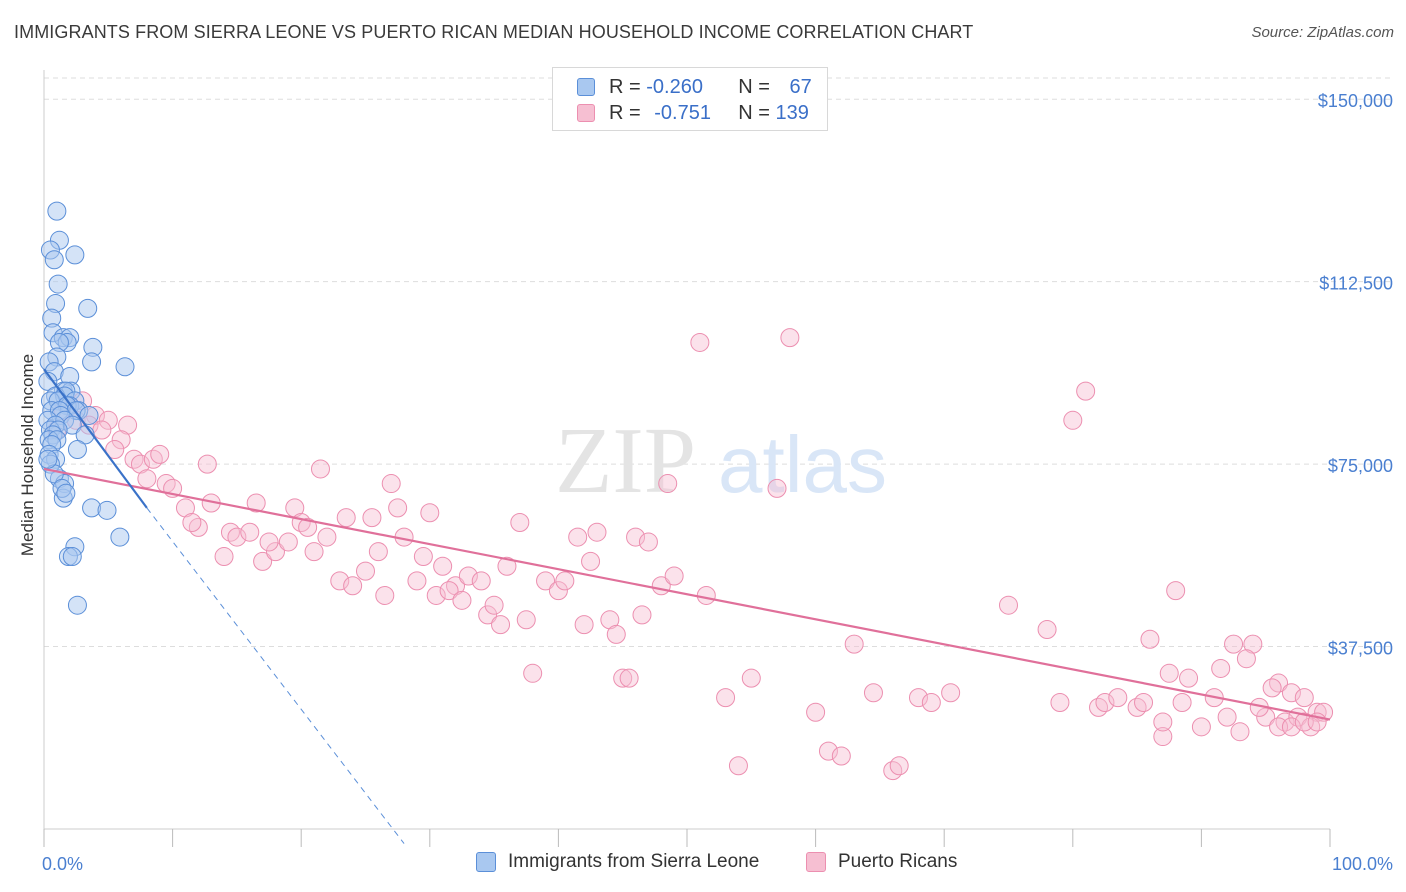  Describe the element at coordinates (800, 86) in the screenshot. I see `legend-n-value: 67` at that location.